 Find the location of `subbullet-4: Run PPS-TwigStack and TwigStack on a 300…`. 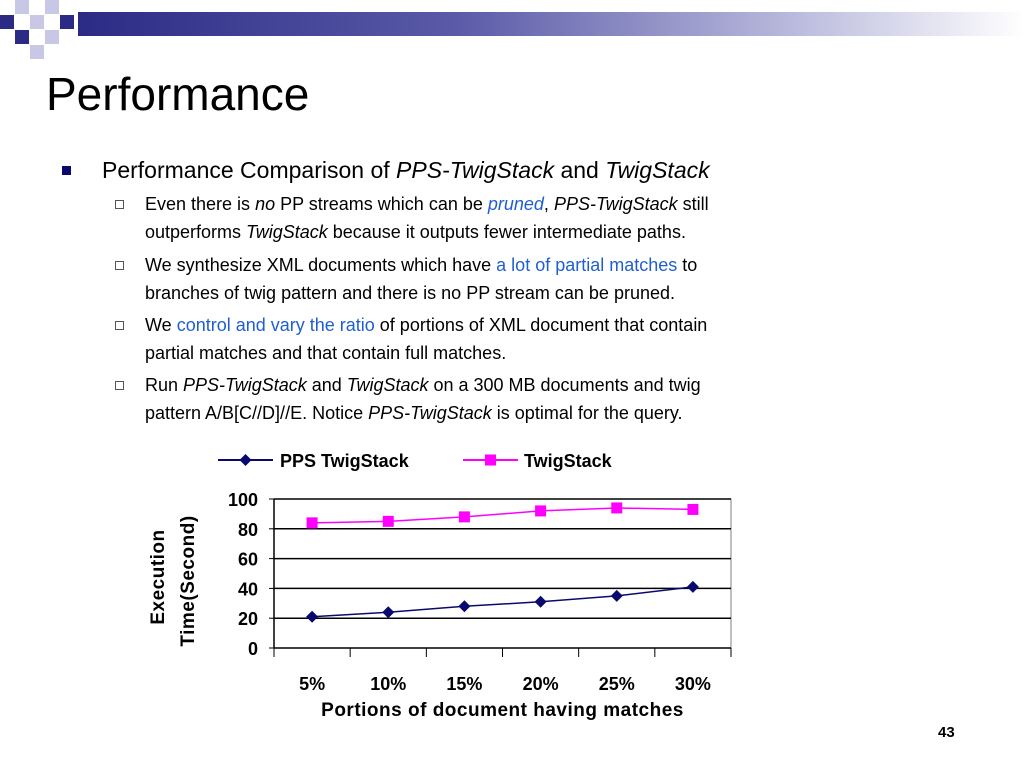

subbullet-4: Run PPS-TwigStack and TwigStack on a 300… is located at coordinates (510, 399).